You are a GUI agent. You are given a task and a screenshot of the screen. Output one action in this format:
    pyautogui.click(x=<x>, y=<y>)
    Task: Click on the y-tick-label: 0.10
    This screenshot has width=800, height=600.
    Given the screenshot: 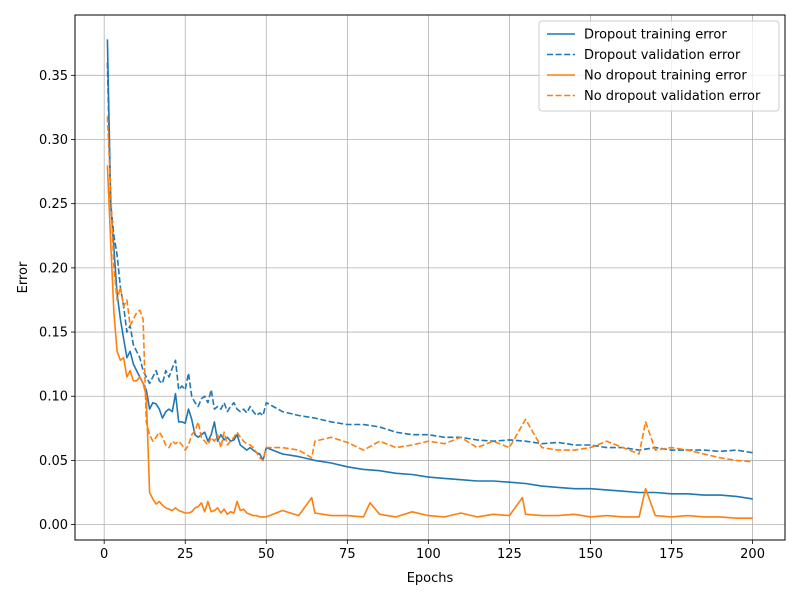 What is the action you would take?
    pyautogui.click(x=53, y=397)
    